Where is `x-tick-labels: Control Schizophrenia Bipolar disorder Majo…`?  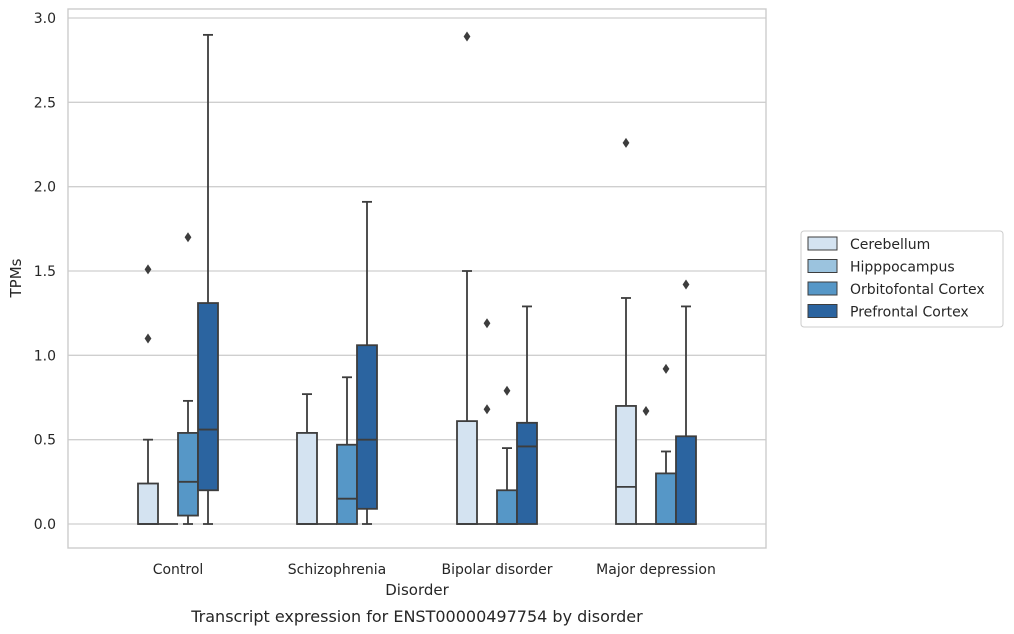
x-tick-labels: Control Schizophrenia Bipolar disorder Majo… is located at coordinates (434, 570).